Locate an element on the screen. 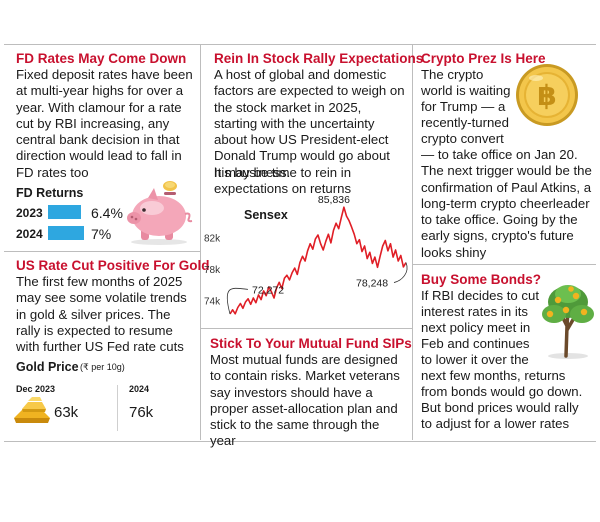 The height and width of the screenshot is (522, 600). gold-price-unit: (₹ per 10g) is located at coordinates (102, 367).